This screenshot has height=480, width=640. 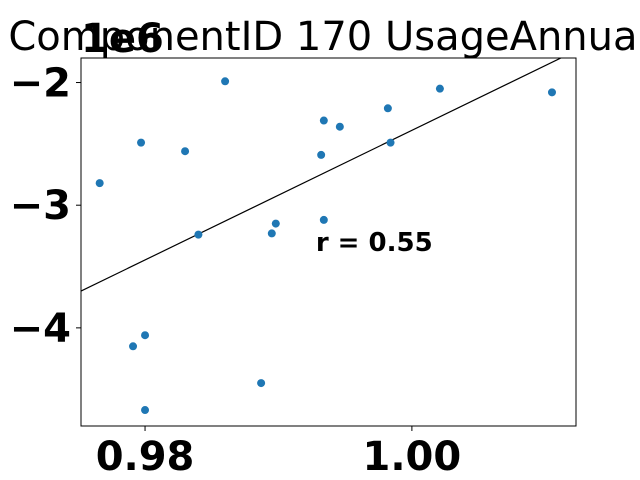 I want to click on x-tick-label: 1.00, so click(x=412, y=457).